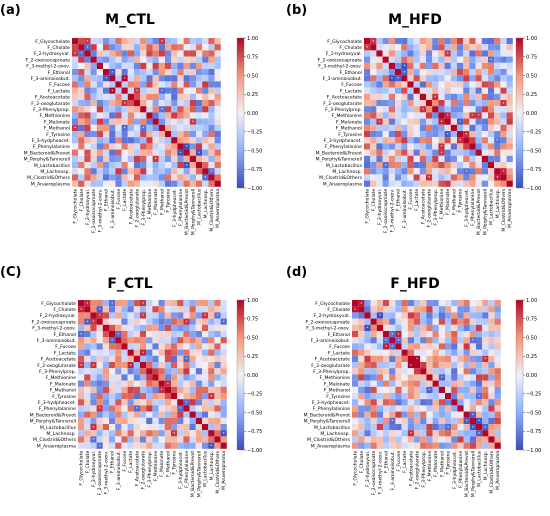  I want to click on colorbar-tick-label: −0.25, so click(254, 133).